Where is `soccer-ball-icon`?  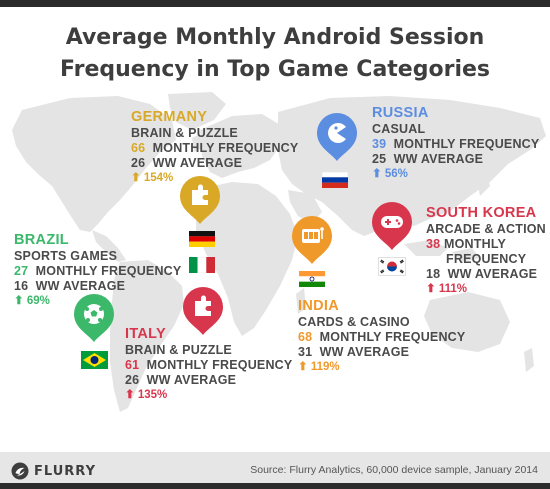
soccer-ball-icon is located at coordinates (94, 314).